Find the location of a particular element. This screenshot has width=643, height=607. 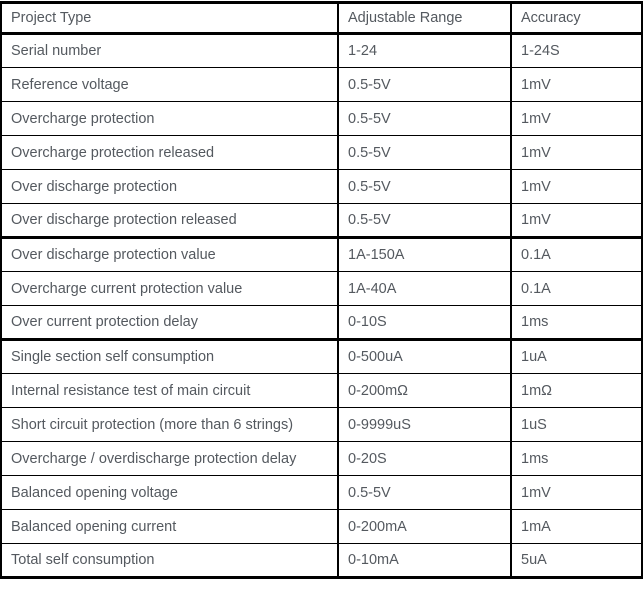

table-row: Overcharge protection released 0.5-5V 1mV is located at coordinates (321, 152).